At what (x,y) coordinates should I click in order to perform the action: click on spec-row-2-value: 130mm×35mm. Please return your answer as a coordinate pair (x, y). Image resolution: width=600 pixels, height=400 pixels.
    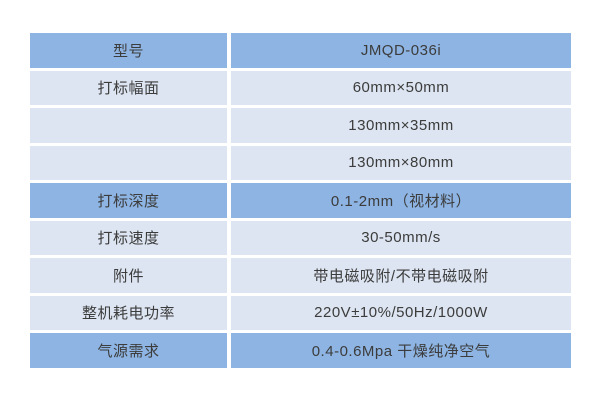
    Looking at the image, I should click on (401, 125).